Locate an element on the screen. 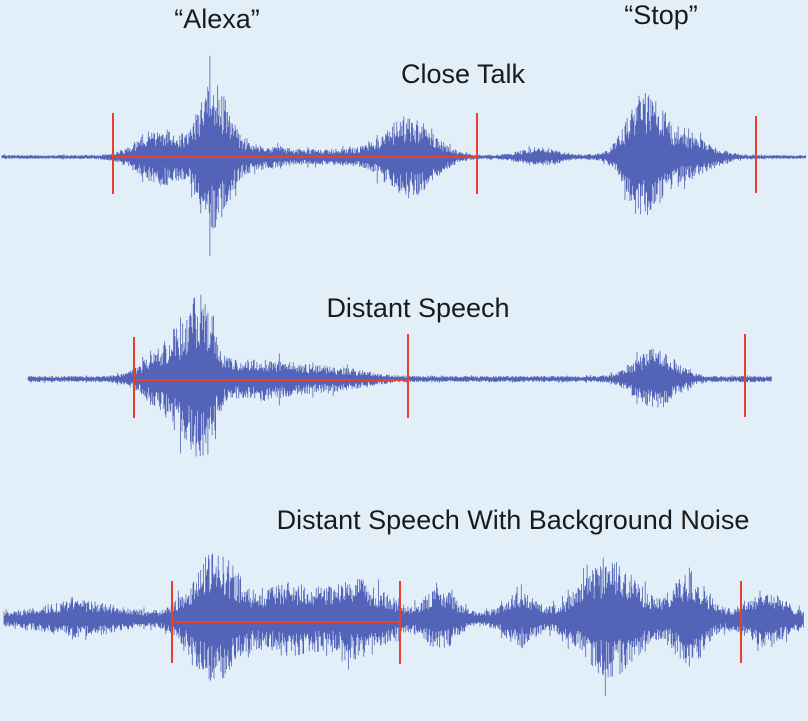 This screenshot has height=721, width=808. distant-speech-noise-title: Distant Speech With Background Noise is located at coordinates (513, 520).